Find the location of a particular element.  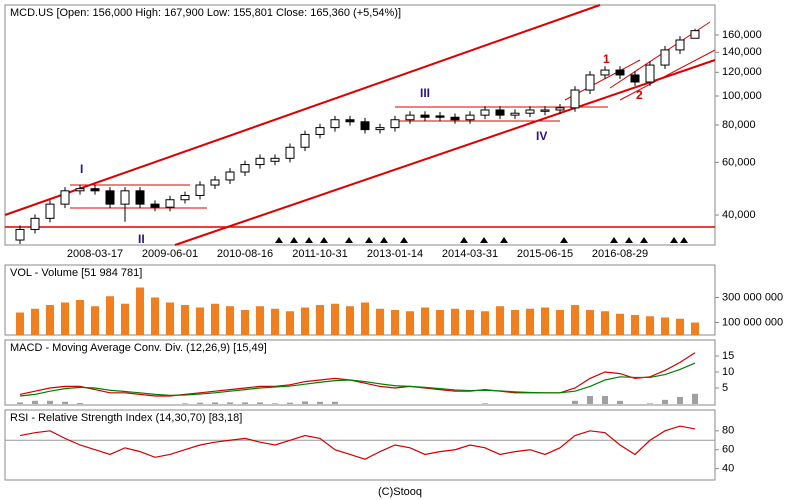

y-tick-label: 60 is located at coordinates (728, 450).